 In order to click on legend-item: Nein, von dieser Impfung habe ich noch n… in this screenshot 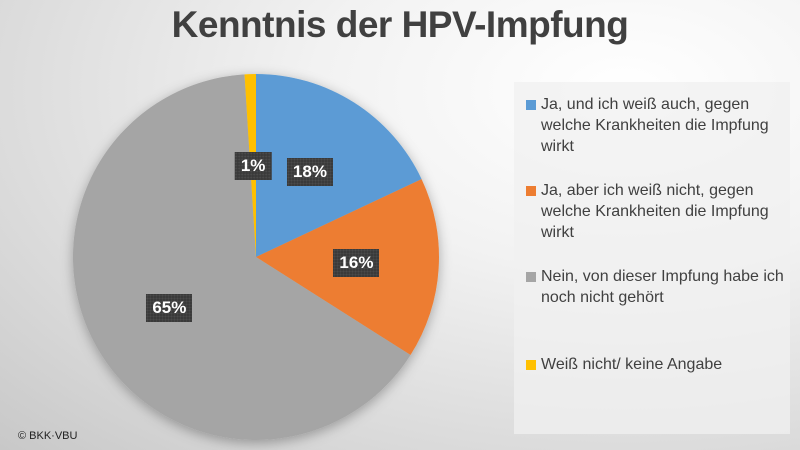, I will do `click(663, 287)`.